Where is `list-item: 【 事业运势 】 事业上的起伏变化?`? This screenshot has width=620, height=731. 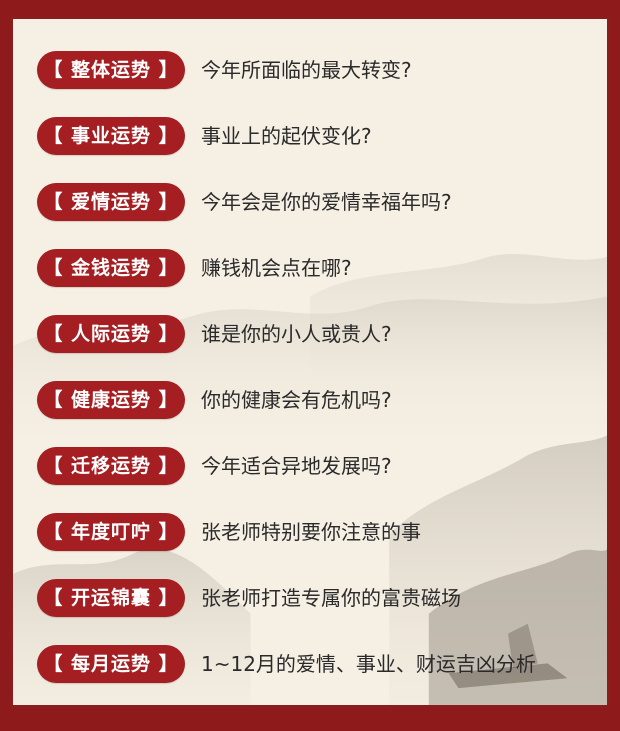
list-item: 【 事业运势 】 事业上的起伏变化? is located at coordinates (310, 135).